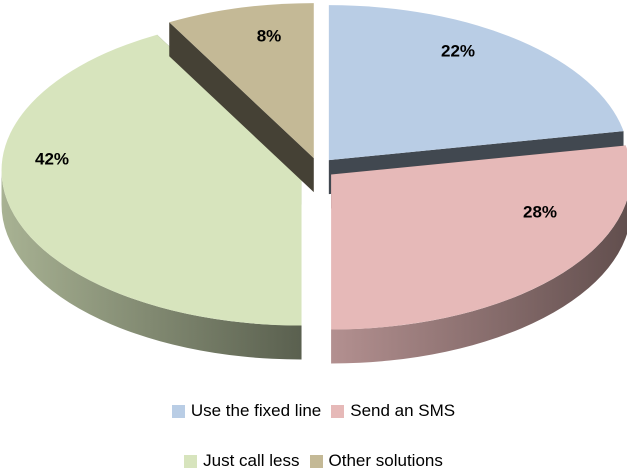  Describe the element at coordinates (269, 35) in the screenshot. I see `data-label-other-solutions: 8%` at that location.